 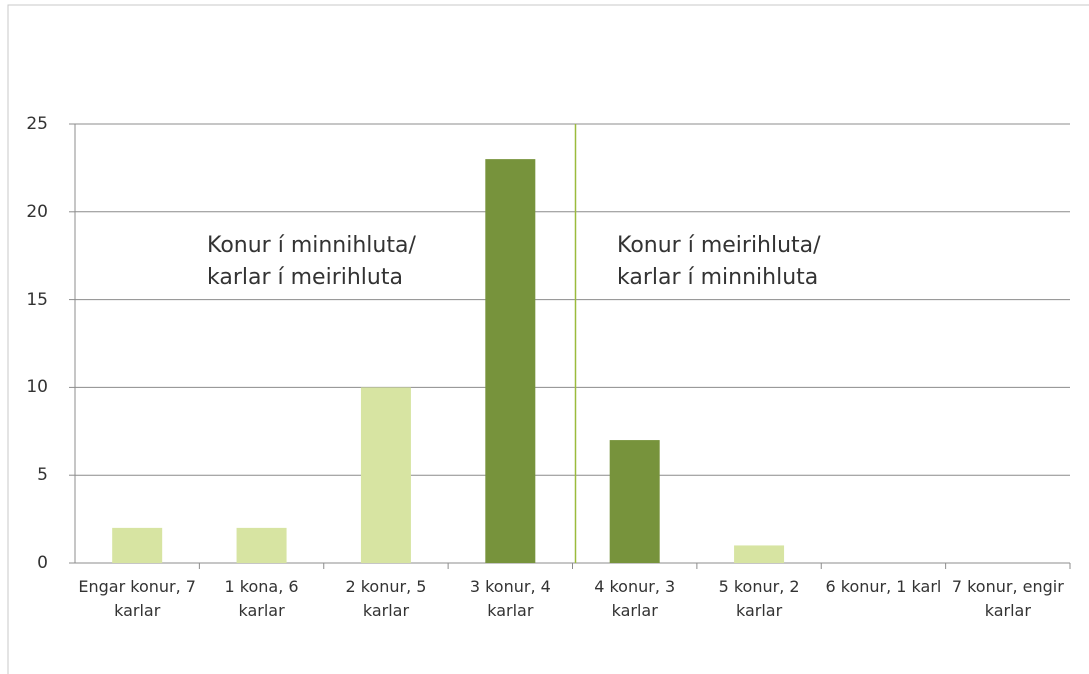 I want to click on x-tick-label: 7 konur, engir karlar, so click(x=1007, y=598).